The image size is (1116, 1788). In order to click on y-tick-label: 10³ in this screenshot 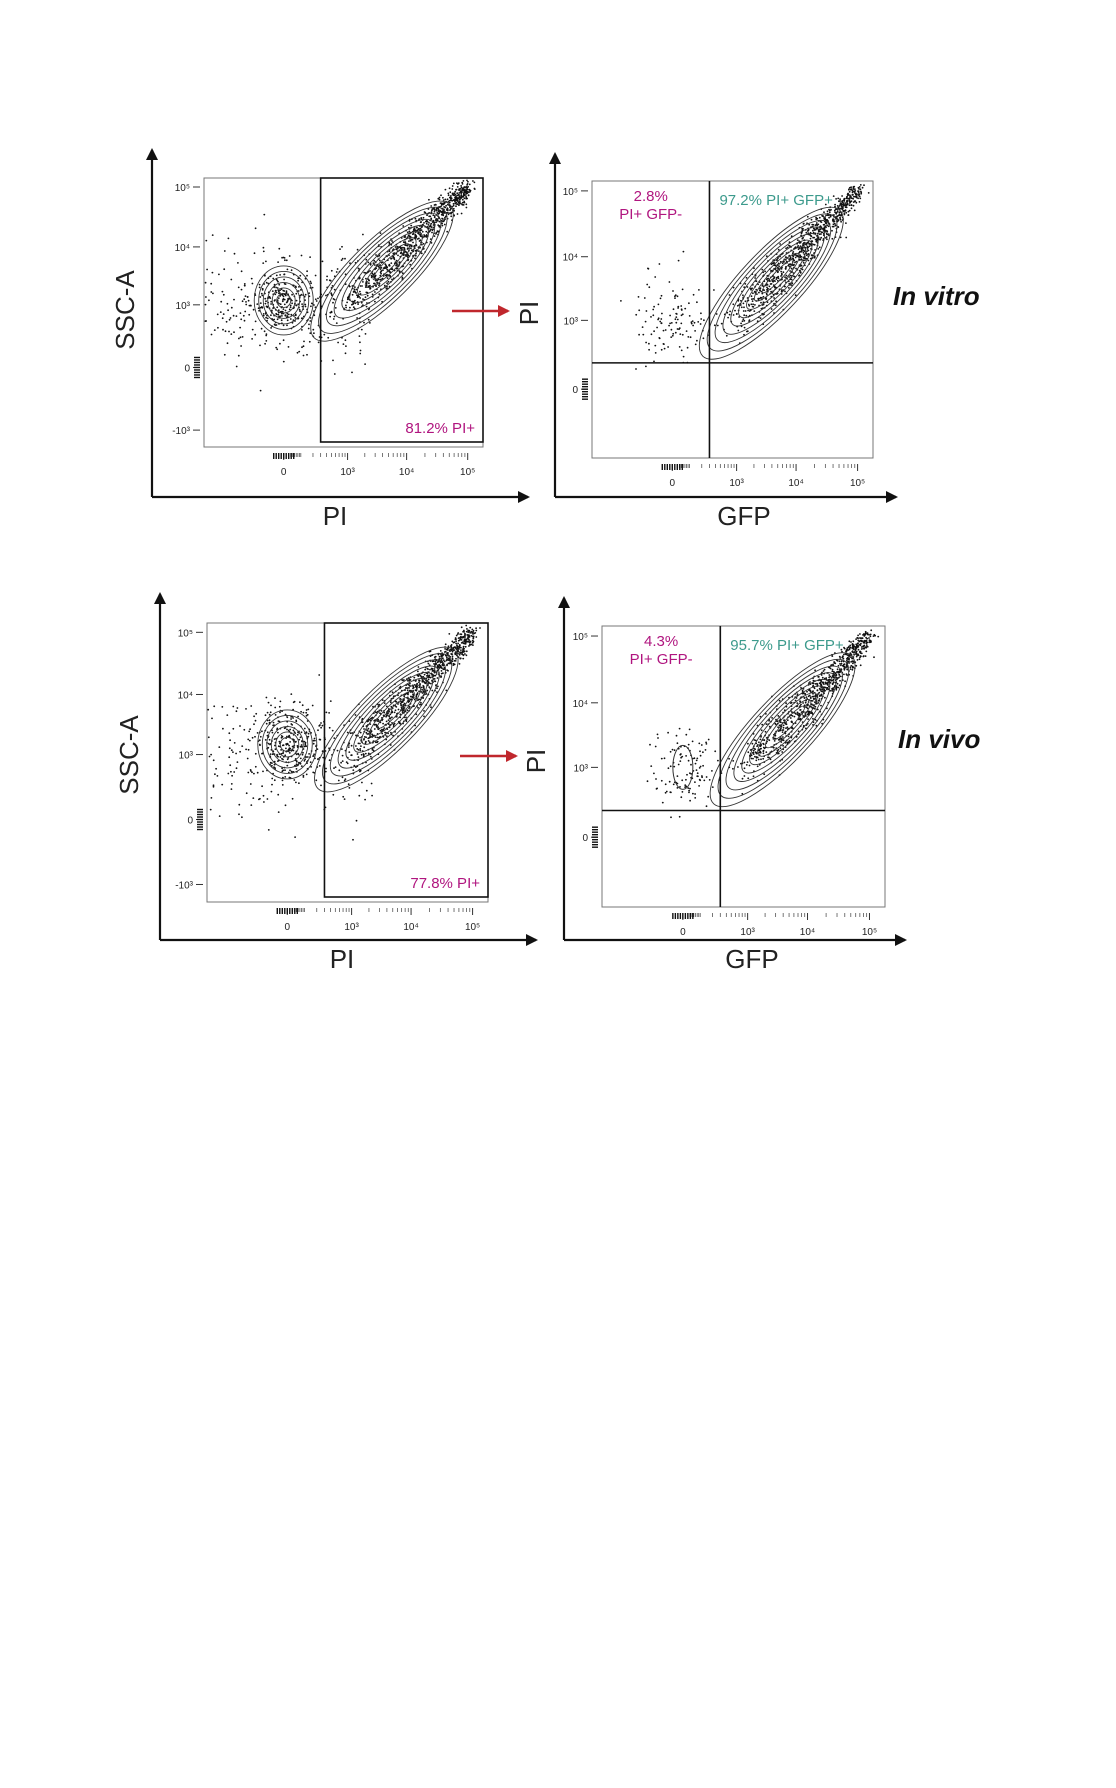, I will do `click(183, 306)`.